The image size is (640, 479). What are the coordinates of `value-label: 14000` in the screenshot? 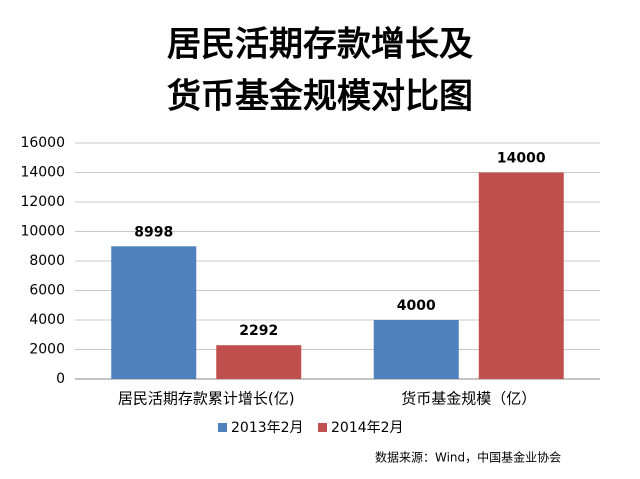 It's located at (521, 159).